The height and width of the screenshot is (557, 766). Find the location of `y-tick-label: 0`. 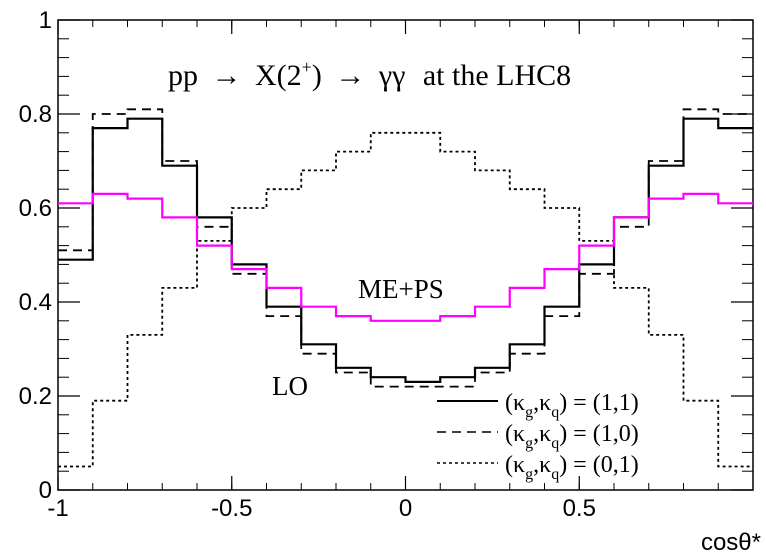

y-tick-label: 0 is located at coordinates (45, 490).